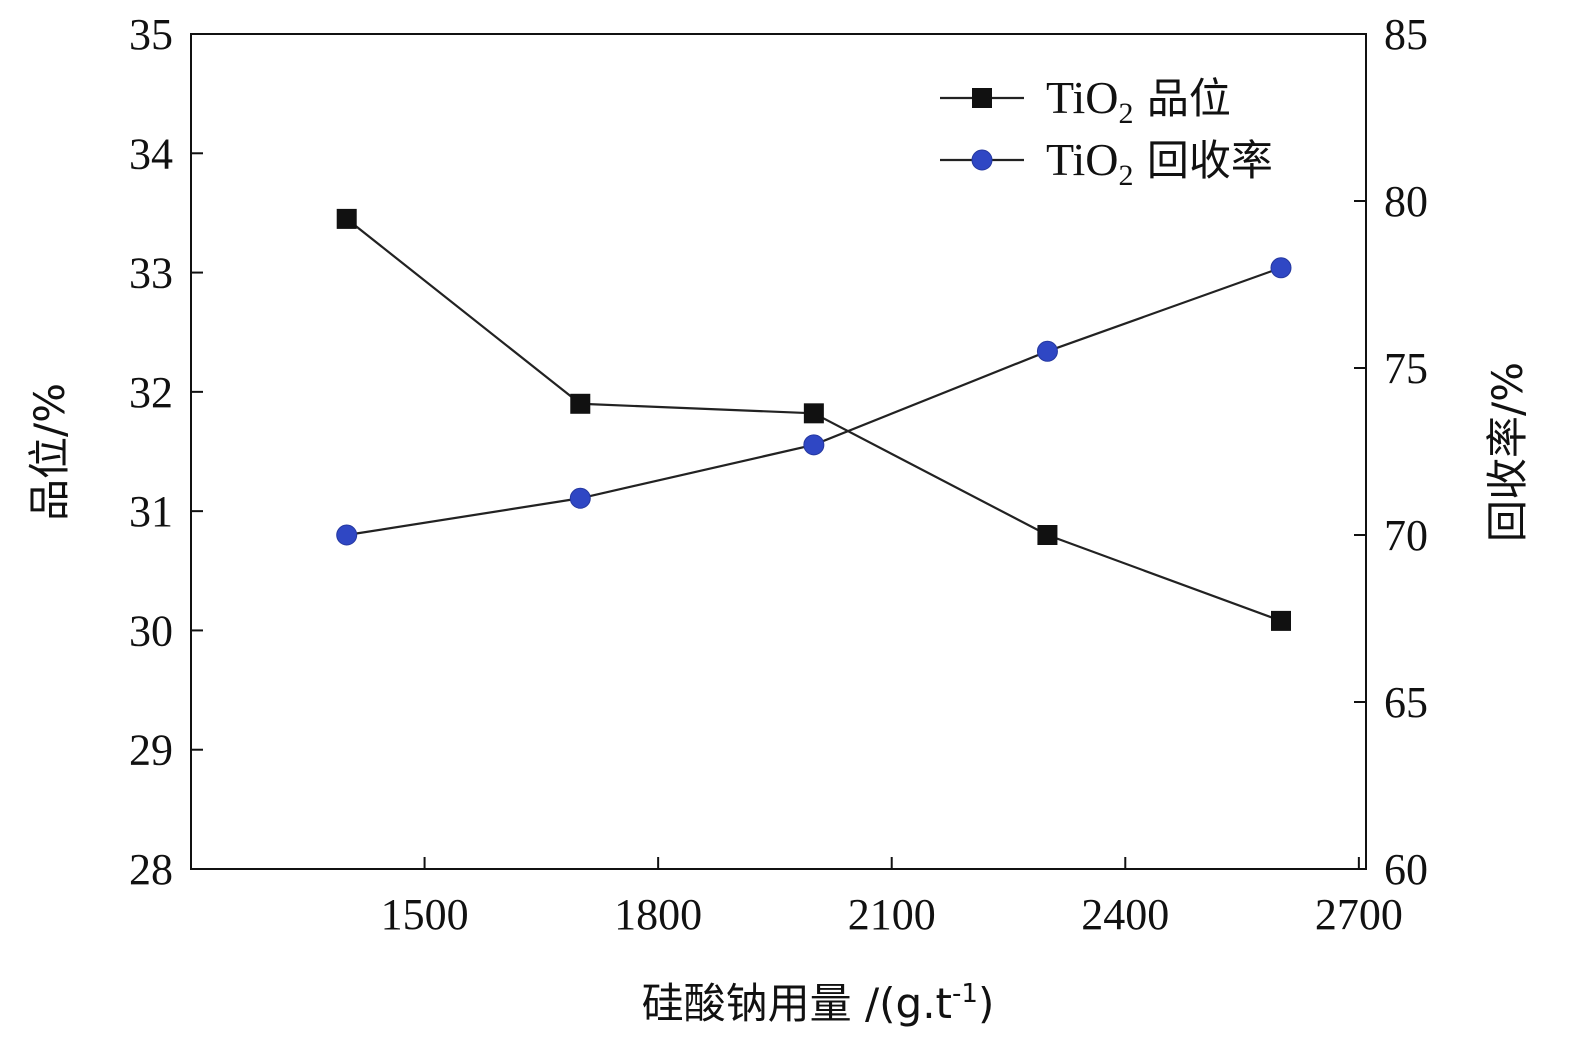 Image resolution: width=1575 pixels, height=1040 pixels. What do you see at coordinates (151, 750) in the screenshot?
I see `y-left-tick-label: 29` at bounding box center [151, 750].